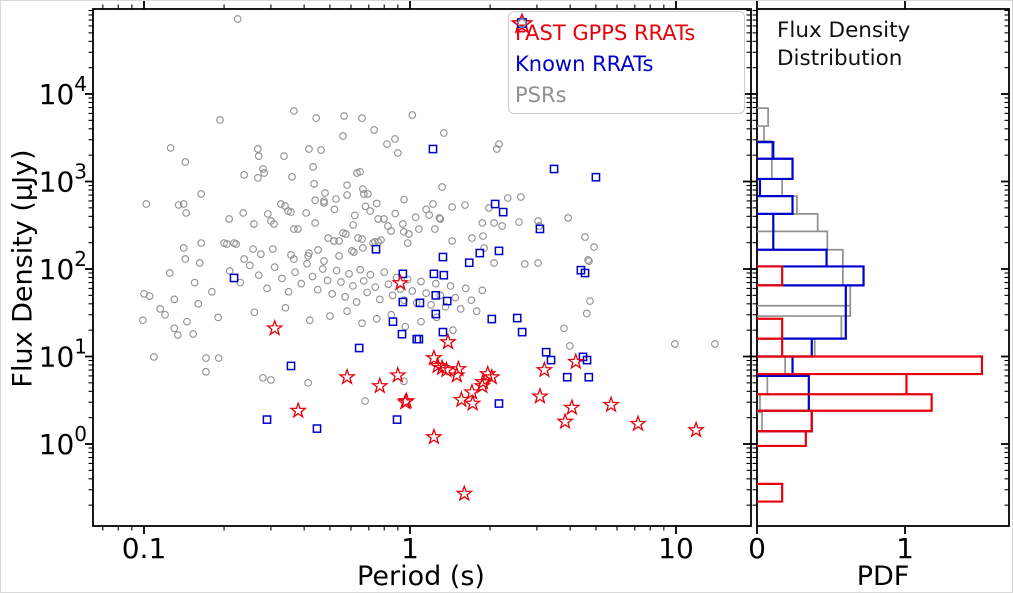 This screenshot has width=1013, height=593. I want to click on legend-entry-fast-gpps-rrats: FAST GPPS RRATs, so click(627, 30).